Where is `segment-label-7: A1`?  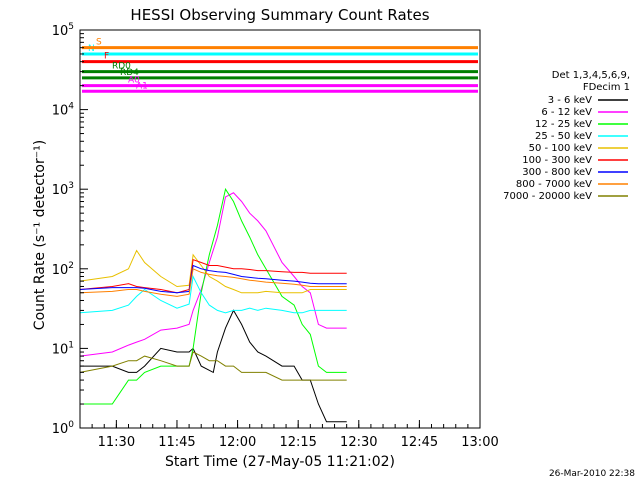
segment-label-7: A1 is located at coordinates (142, 86).